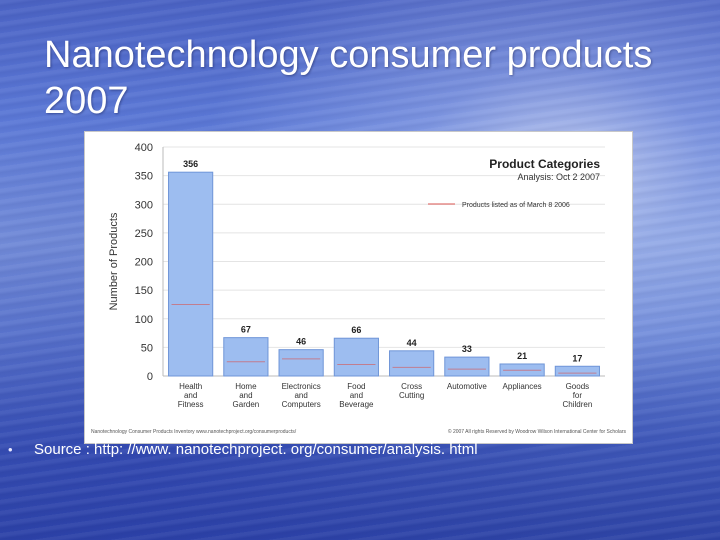 This screenshot has height=540, width=720. What do you see at coordinates (356, 386) in the screenshot?
I see `x-tick-label: Food` at bounding box center [356, 386].